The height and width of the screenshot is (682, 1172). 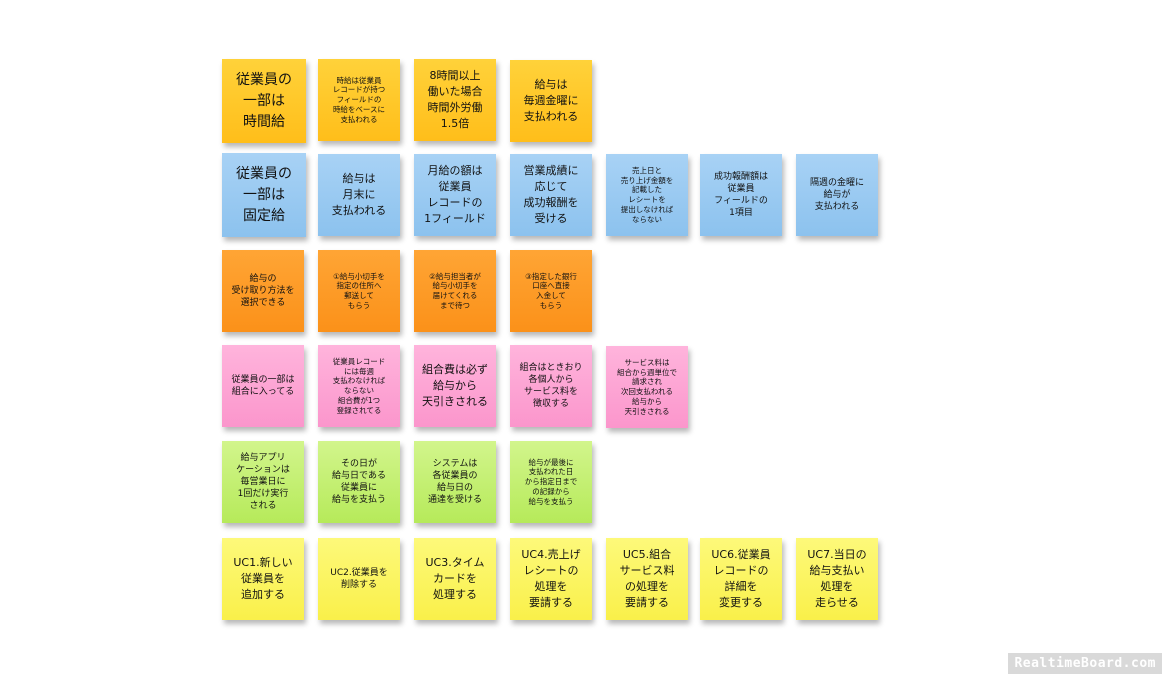 What do you see at coordinates (264, 101) in the screenshot?
I see `sticky-note: 従業員の 一部は 時間給` at bounding box center [264, 101].